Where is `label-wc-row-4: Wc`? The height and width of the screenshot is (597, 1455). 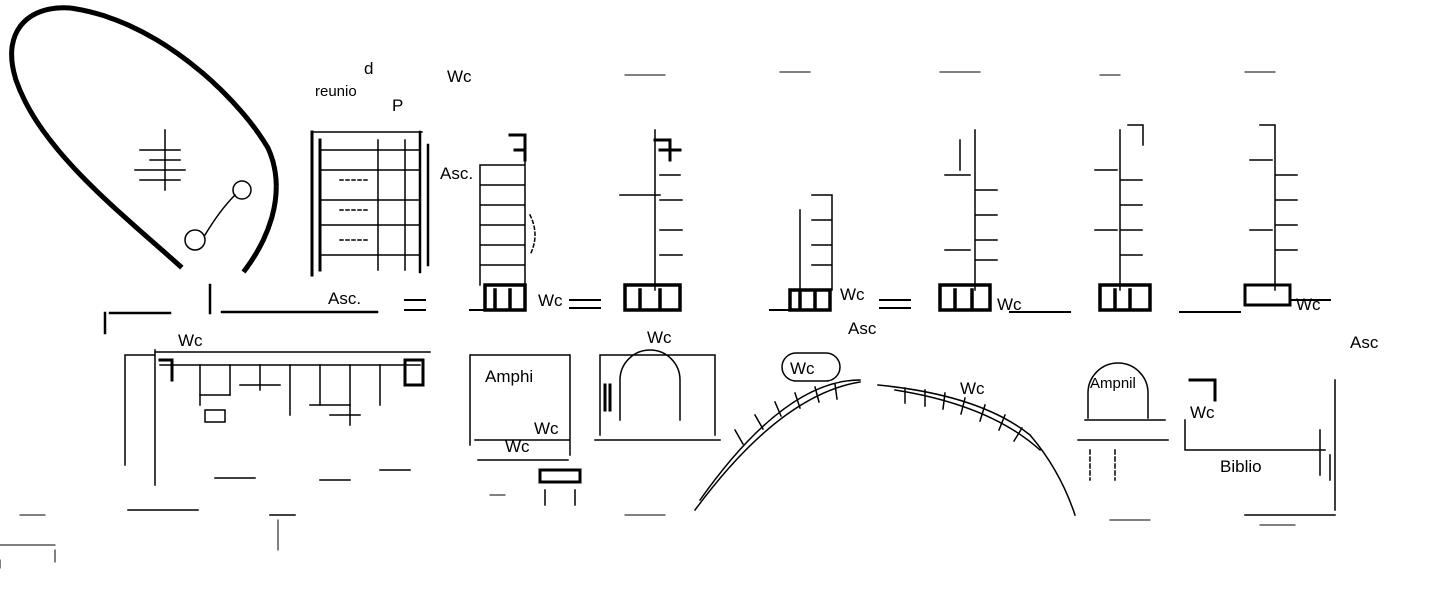
label-wc-row-4: Wc is located at coordinates (1308, 304).